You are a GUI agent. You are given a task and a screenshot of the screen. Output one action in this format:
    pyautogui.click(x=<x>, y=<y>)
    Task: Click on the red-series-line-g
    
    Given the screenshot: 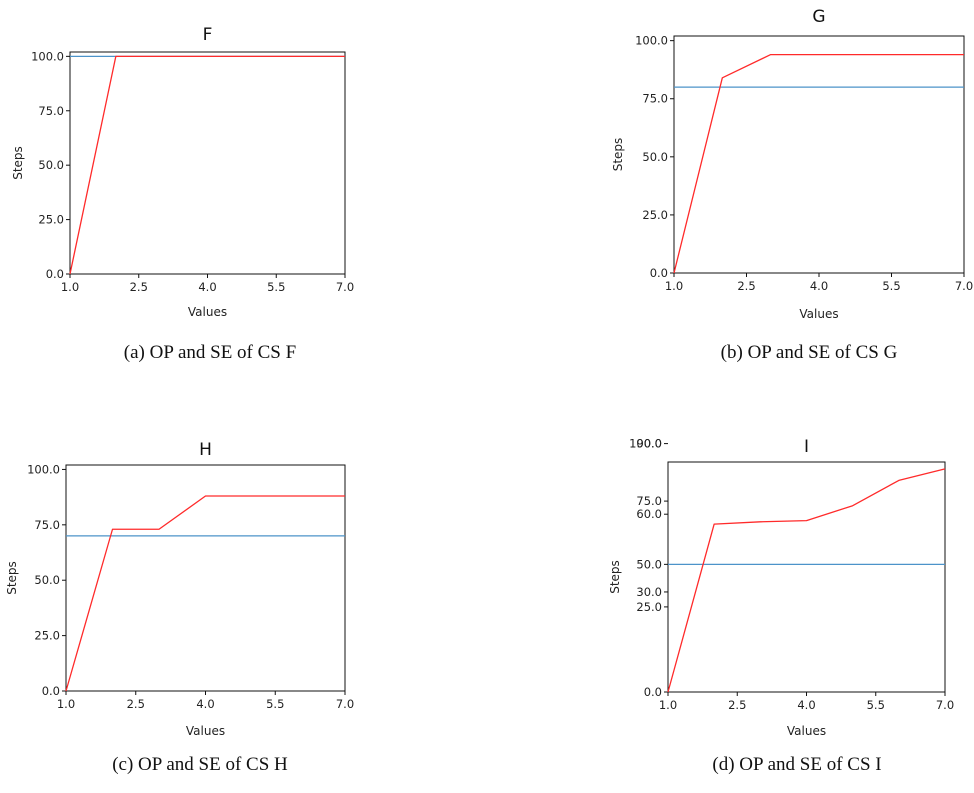 What is the action you would take?
    pyautogui.click(x=818, y=163)
    